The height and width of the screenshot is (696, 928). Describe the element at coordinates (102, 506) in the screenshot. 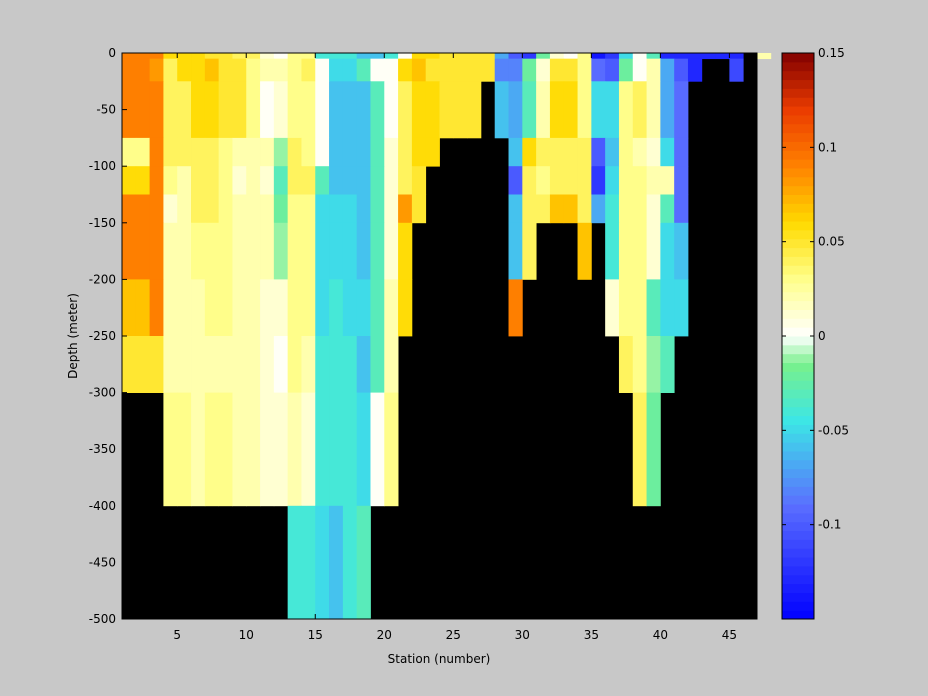

I see `y-tick-label: -400` at that location.